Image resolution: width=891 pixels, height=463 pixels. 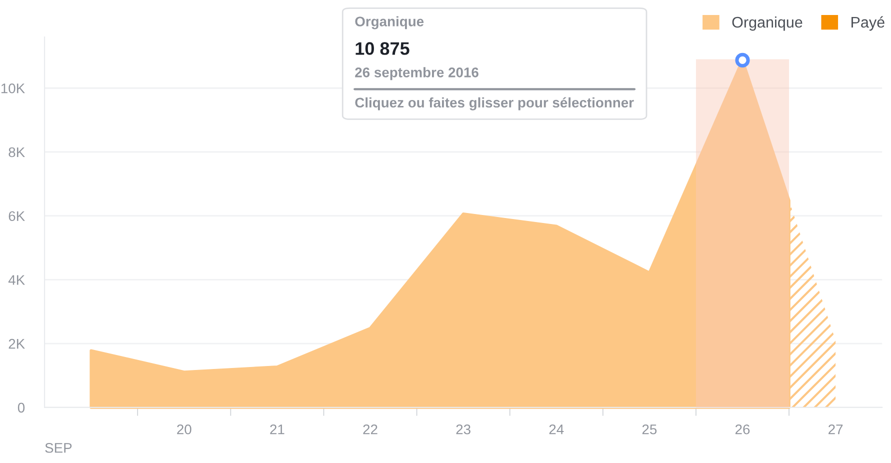 What do you see at coordinates (556, 429) in the screenshot?
I see `x-tick-label: 24` at bounding box center [556, 429].